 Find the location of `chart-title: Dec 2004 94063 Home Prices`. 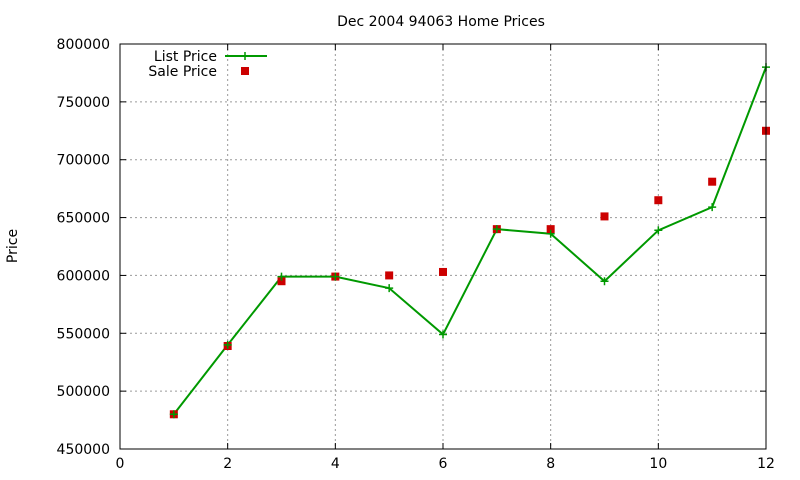

chart-title: Dec 2004 94063 Home Prices is located at coordinates (441, 22).